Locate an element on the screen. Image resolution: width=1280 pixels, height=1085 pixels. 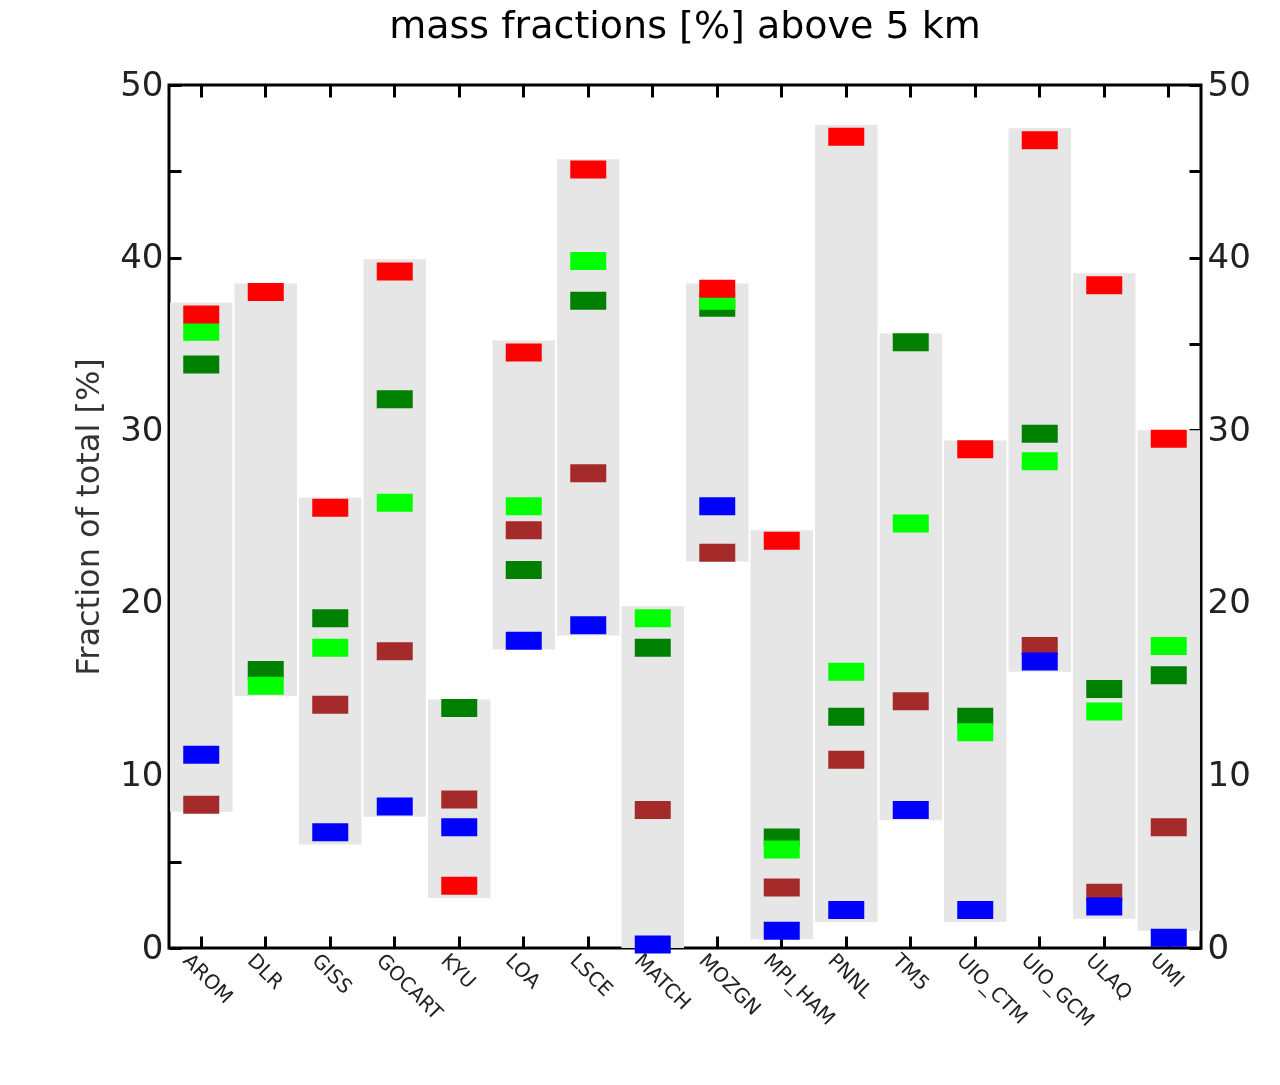
y2-tick-label: 40 is located at coordinates (1229, 256).